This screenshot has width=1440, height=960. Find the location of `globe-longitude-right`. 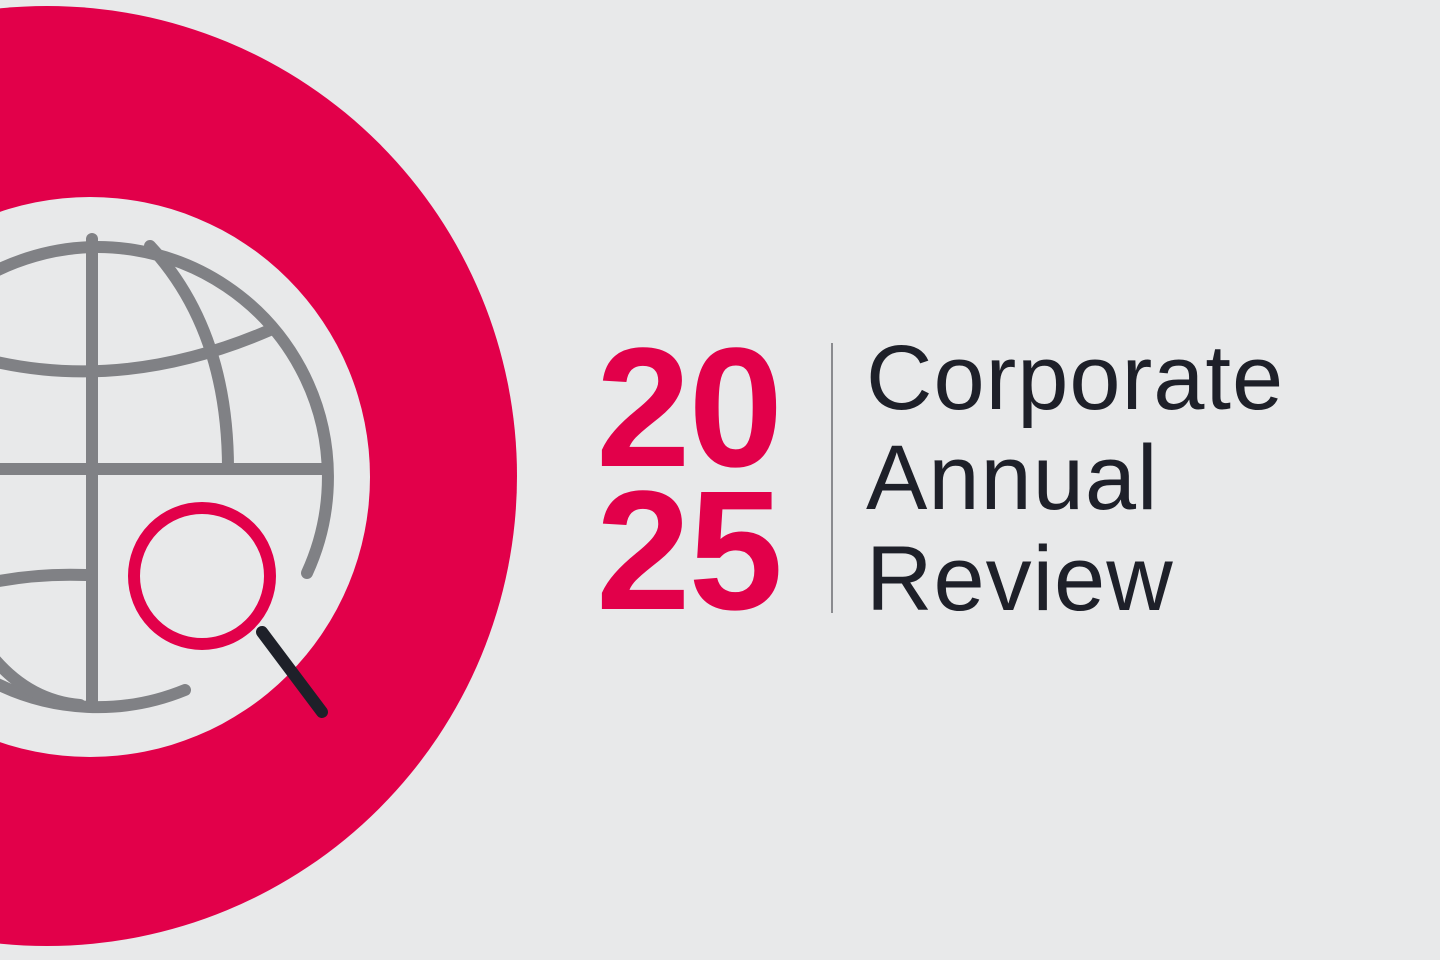

globe-longitude-right is located at coordinates (189, 357).